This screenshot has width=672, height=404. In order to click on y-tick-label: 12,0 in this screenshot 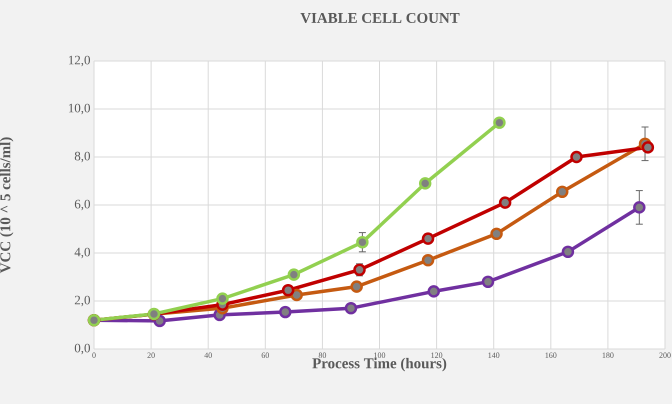, I will do `click(79, 61)`.